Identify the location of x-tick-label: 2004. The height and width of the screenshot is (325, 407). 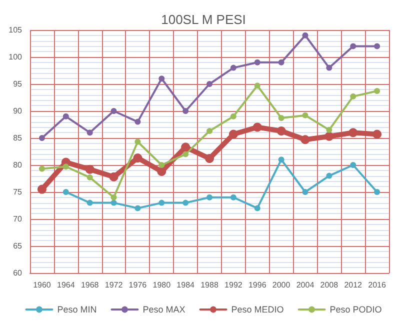
(305, 285).